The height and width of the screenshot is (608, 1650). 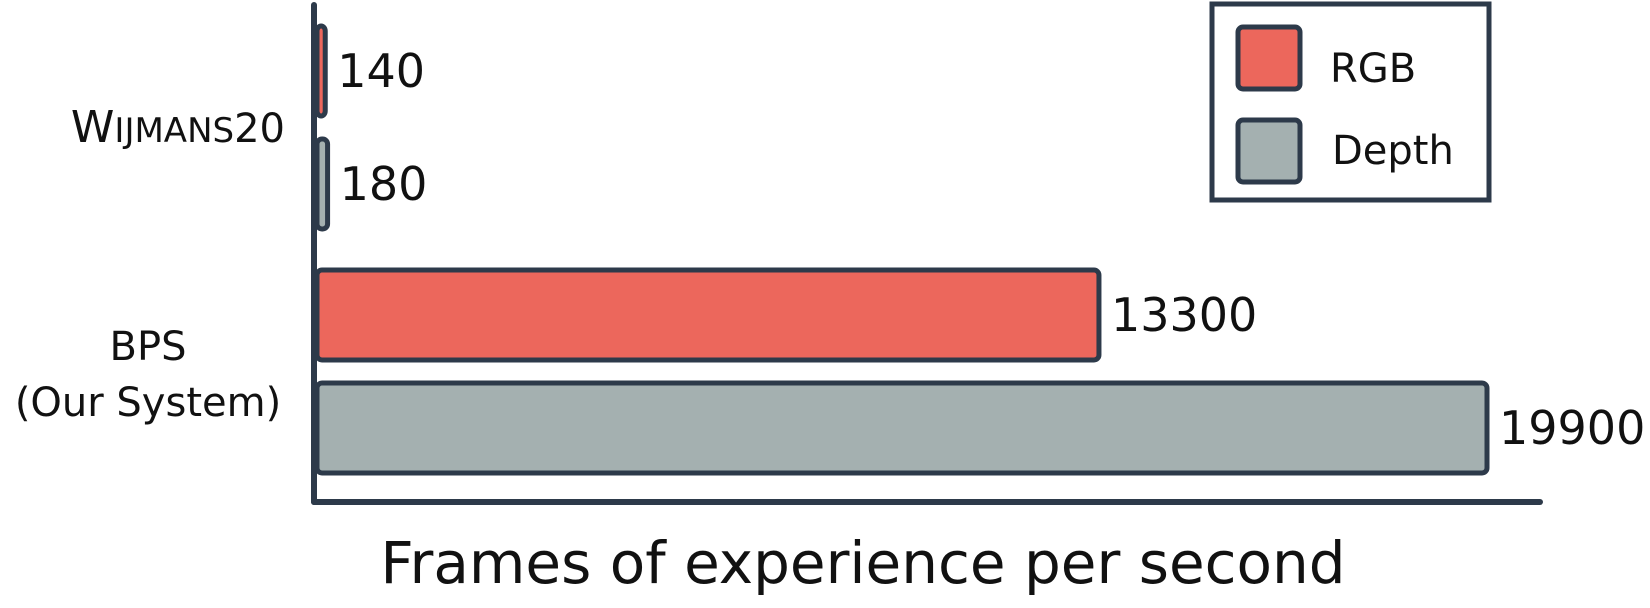 I want to click on category-label-0-cap: W, so click(x=93, y=127).